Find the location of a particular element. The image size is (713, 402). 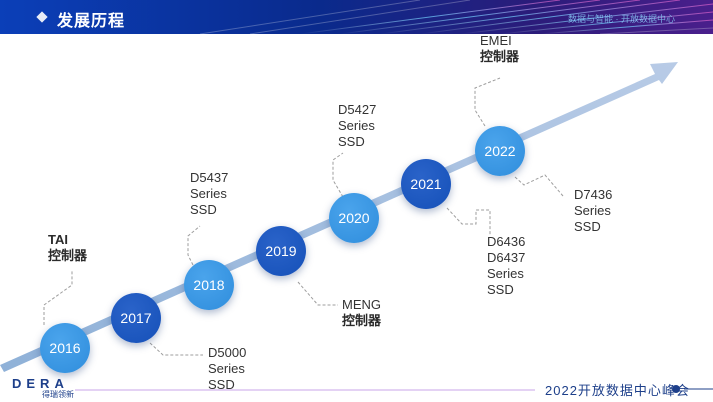

milestone-2016: 2016 is located at coordinates (65, 348).